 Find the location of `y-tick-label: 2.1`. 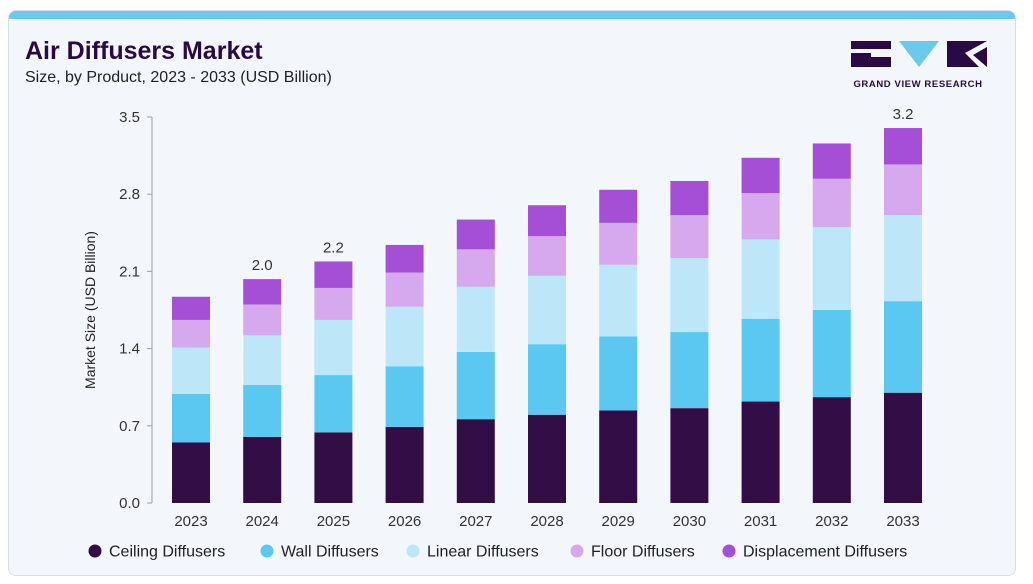

y-tick-label: 2.1 is located at coordinates (129, 271).